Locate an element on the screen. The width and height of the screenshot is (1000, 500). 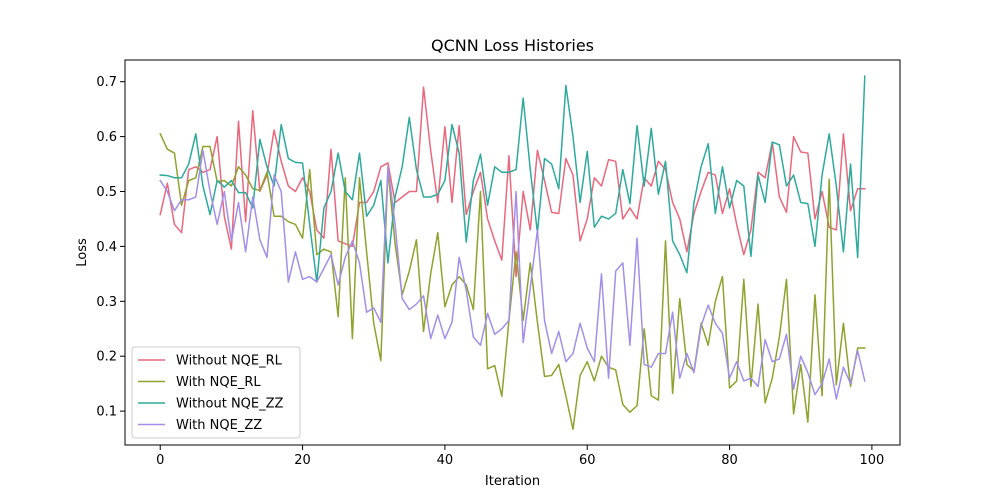
legend-label-2: With NQE_RL is located at coordinates (218, 382).